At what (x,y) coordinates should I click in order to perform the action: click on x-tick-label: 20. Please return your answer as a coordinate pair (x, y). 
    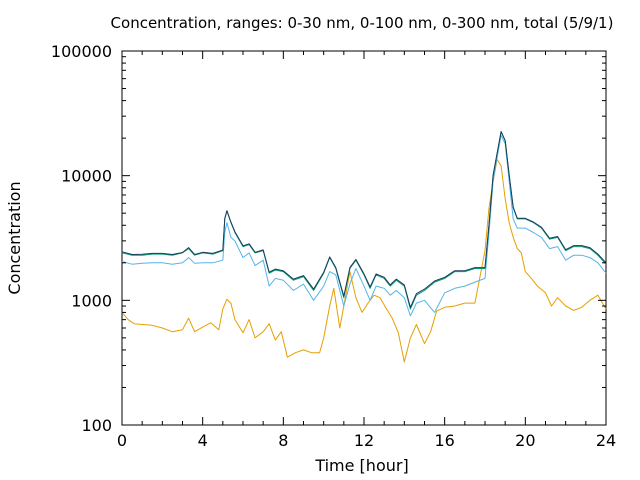
    Looking at the image, I should click on (525, 440).